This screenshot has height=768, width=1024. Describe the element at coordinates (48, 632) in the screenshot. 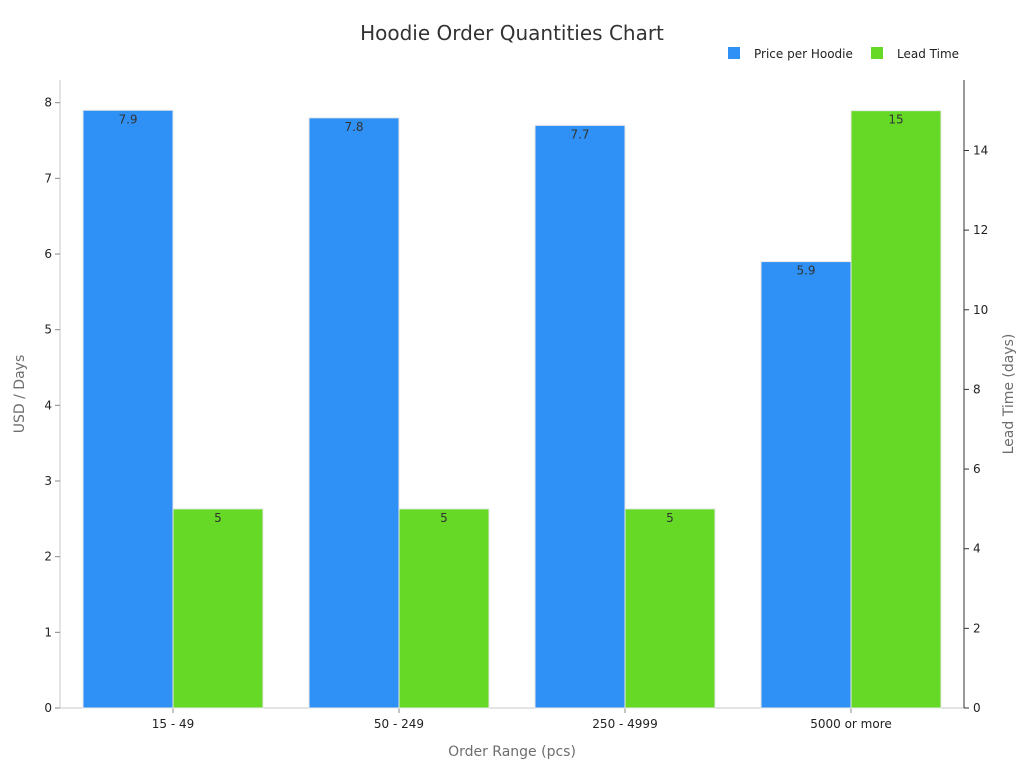

I see `y-tick-label: 1` at that location.